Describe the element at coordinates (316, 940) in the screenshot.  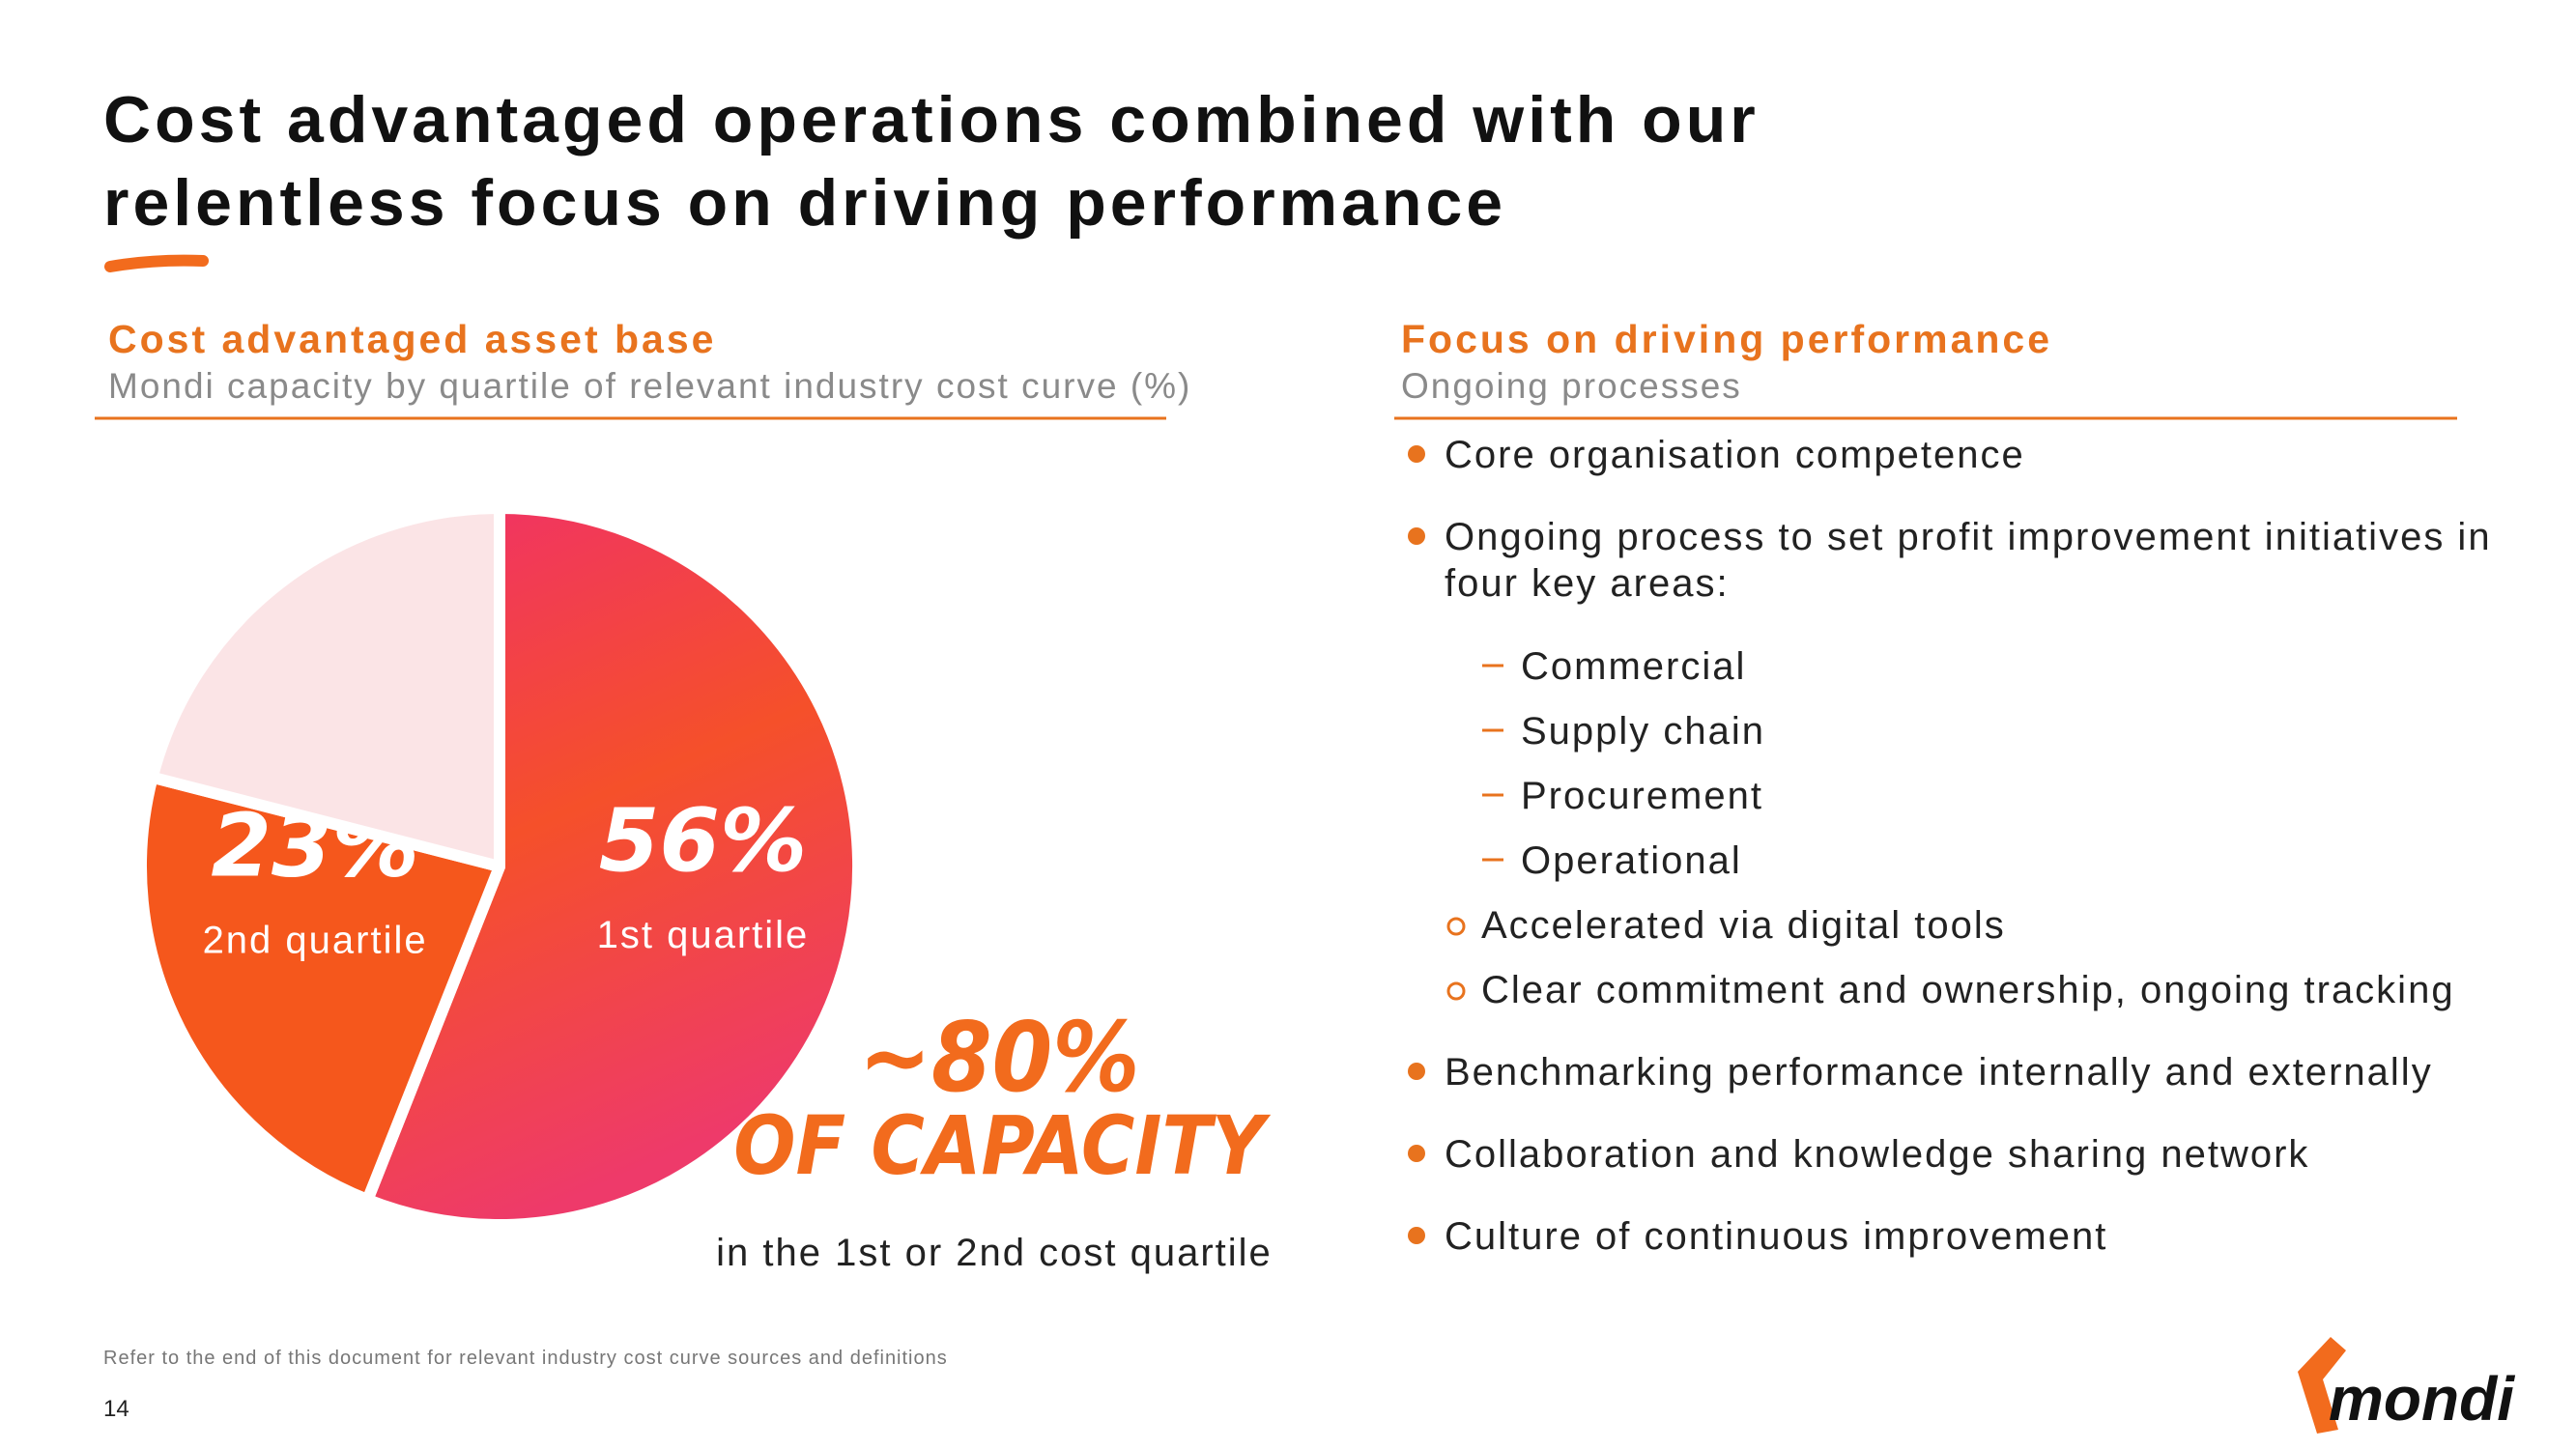
I see `category-label: 2nd quartile` at that location.